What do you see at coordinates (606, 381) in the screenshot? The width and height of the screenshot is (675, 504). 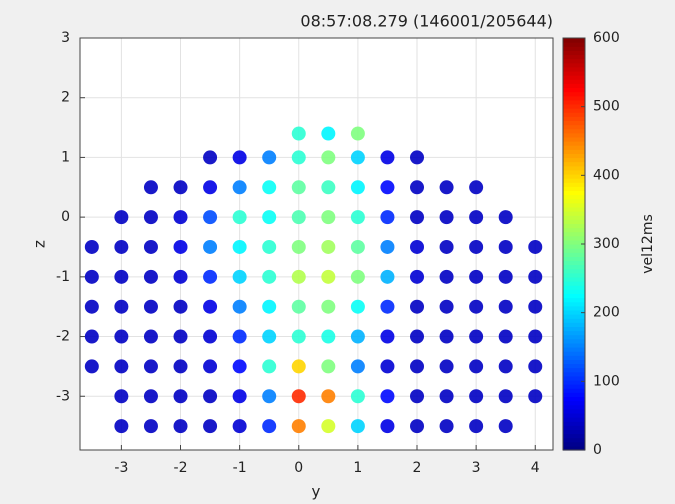 I see `colorbar-tick-label: 100` at bounding box center [606, 381].